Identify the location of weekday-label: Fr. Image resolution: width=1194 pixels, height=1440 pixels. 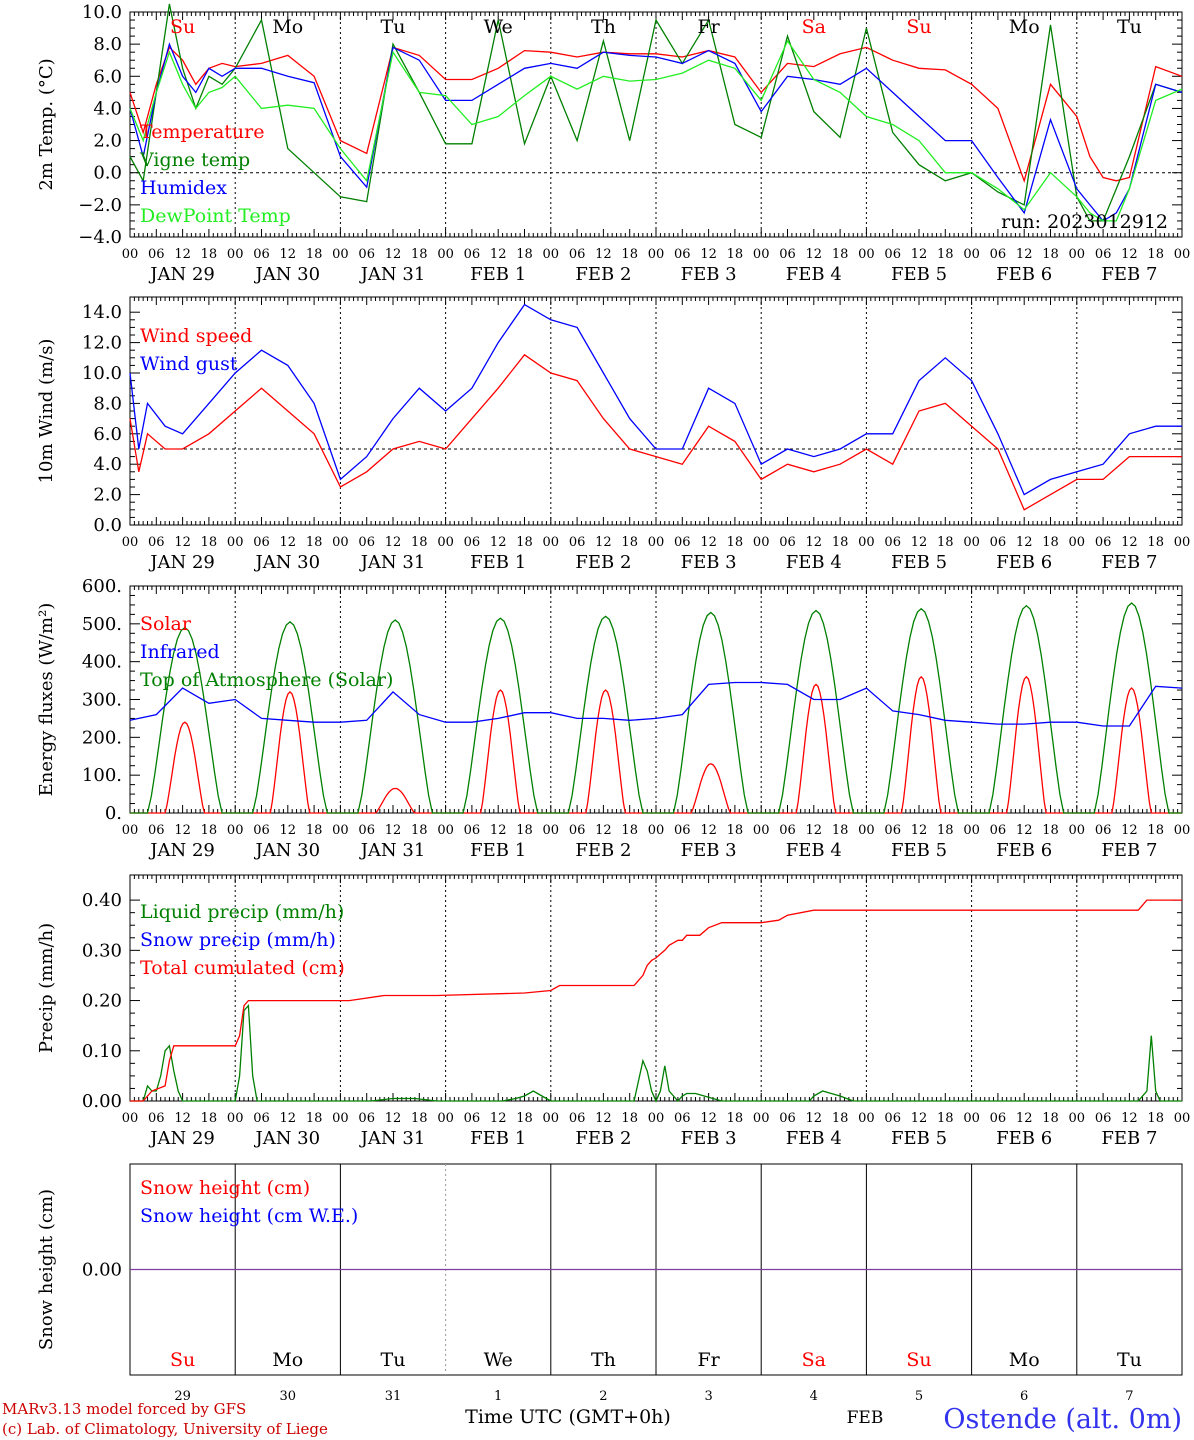
(708, 1360).